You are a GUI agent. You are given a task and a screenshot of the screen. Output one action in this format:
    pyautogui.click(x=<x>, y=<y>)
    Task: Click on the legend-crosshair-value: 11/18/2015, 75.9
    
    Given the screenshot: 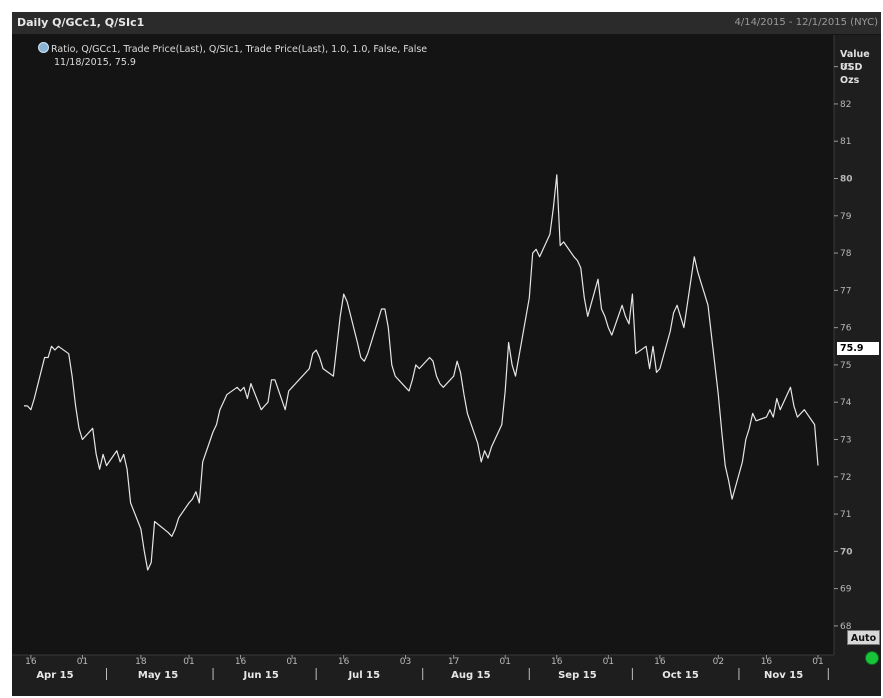 What is the action you would take?
    pyautogui.click(x=95, y=62)
    